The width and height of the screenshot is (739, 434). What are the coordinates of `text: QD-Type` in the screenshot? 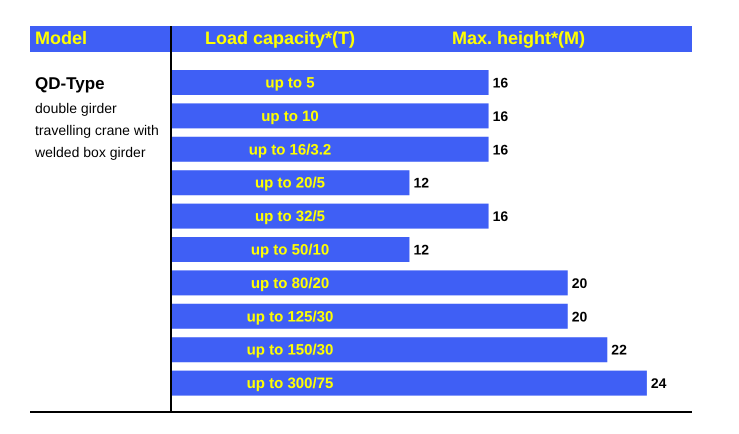 It's located at (70, 84).